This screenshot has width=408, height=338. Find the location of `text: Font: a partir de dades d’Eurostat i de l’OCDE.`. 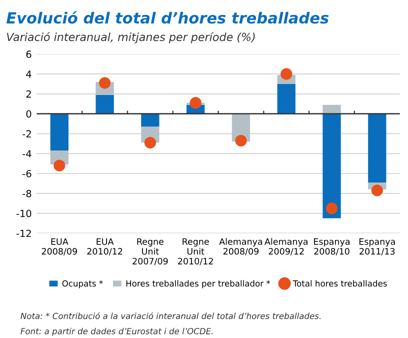

text: Font: a partir de dades d’Eurostat i de l’OCDE. is located at coordinates (116, 332).